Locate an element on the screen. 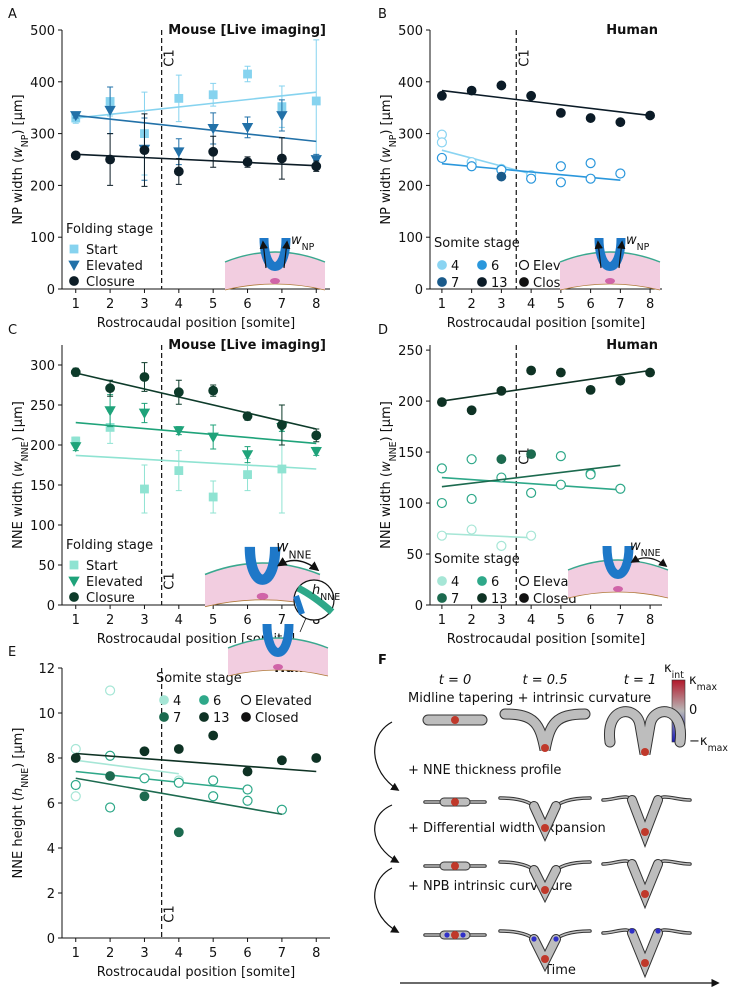 Image resolution: width=730 pixels, height=988 pixels. y-tick-label: 2 is located at coordinates (51, 894).